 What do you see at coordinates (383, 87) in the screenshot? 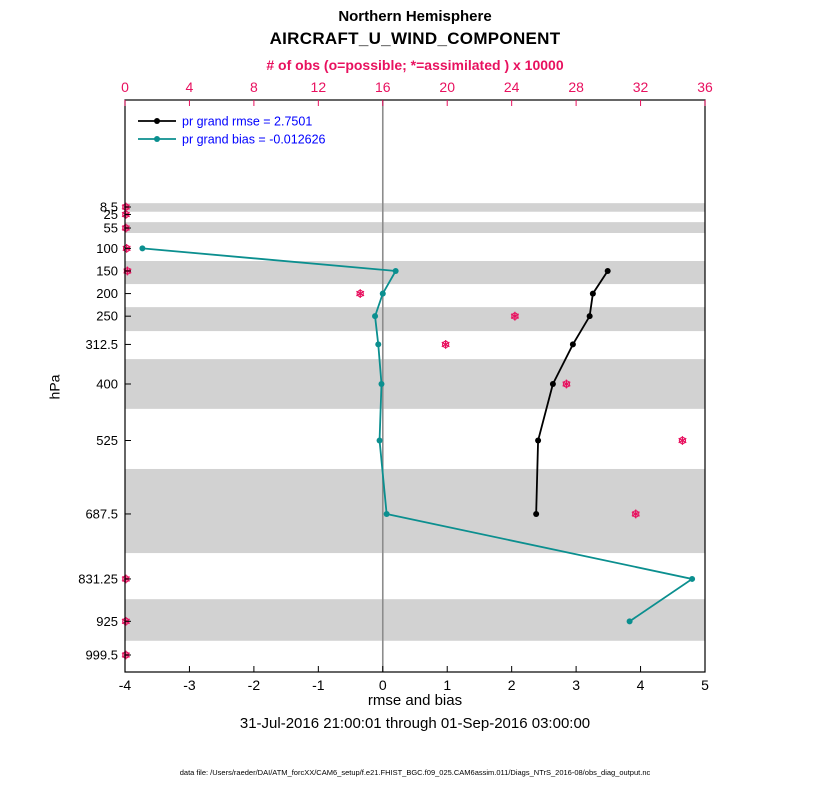
I see `top-tick-label: 16` at bounding box center [383, 87].